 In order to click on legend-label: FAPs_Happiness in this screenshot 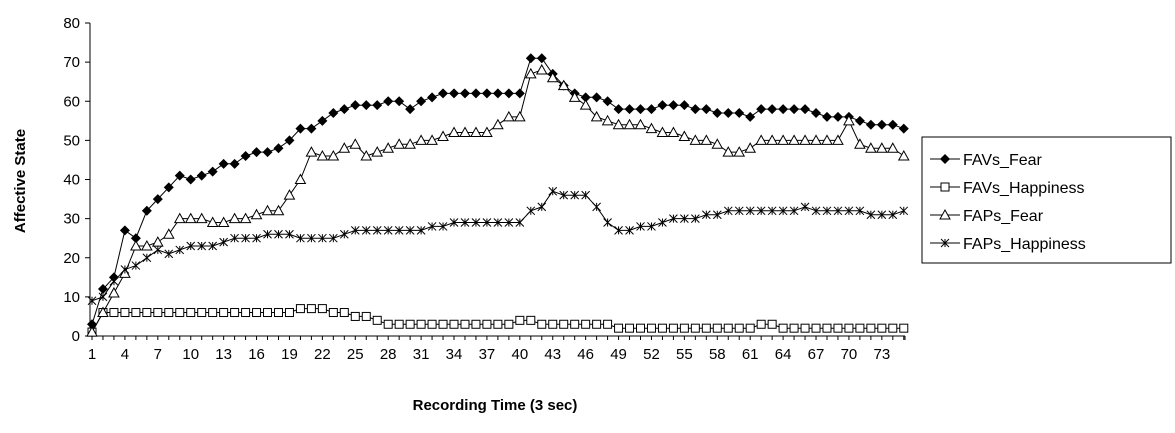, I will do `click(1024, 244)`.